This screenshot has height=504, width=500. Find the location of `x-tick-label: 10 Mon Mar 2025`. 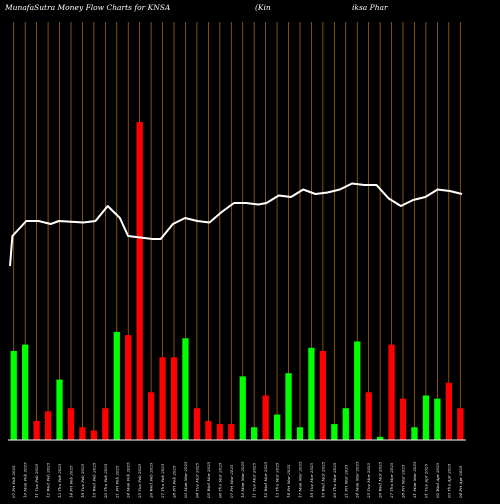

x-tick-label: 10 Mon Mar 2025 is located at coordinates (242, 479).